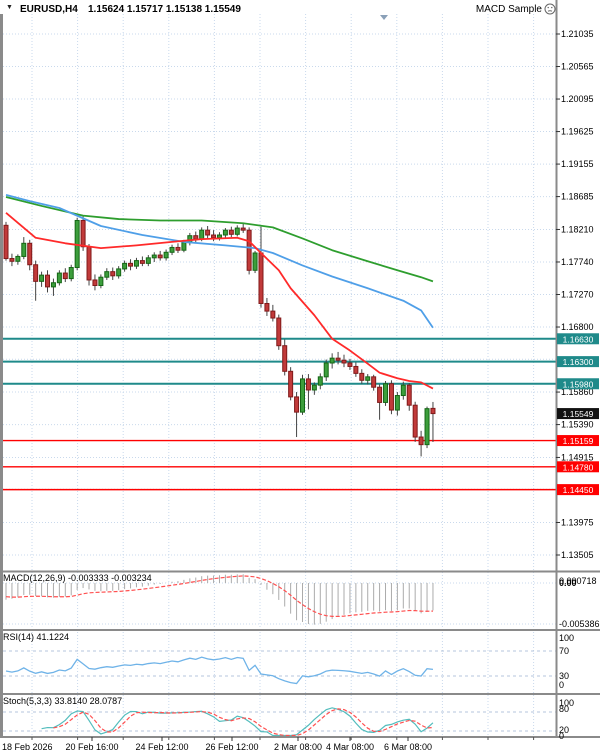 This screenshot has height=753, width=600. I want to click on price-badge-red-2: 1.14450, so click(578, 490).